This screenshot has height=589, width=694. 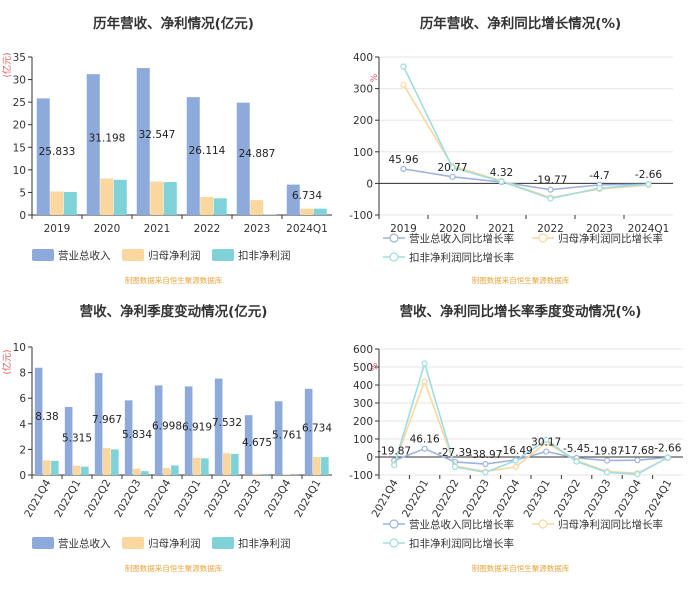 I want to click on y-tick-label: 25, so click(x=19, y=103).